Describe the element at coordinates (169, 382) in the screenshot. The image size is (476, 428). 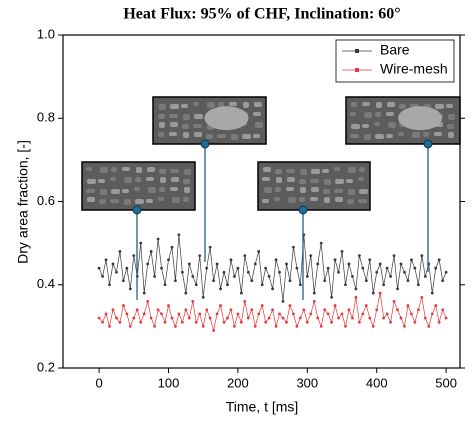
I see `x-tick-label: 100` at that location.